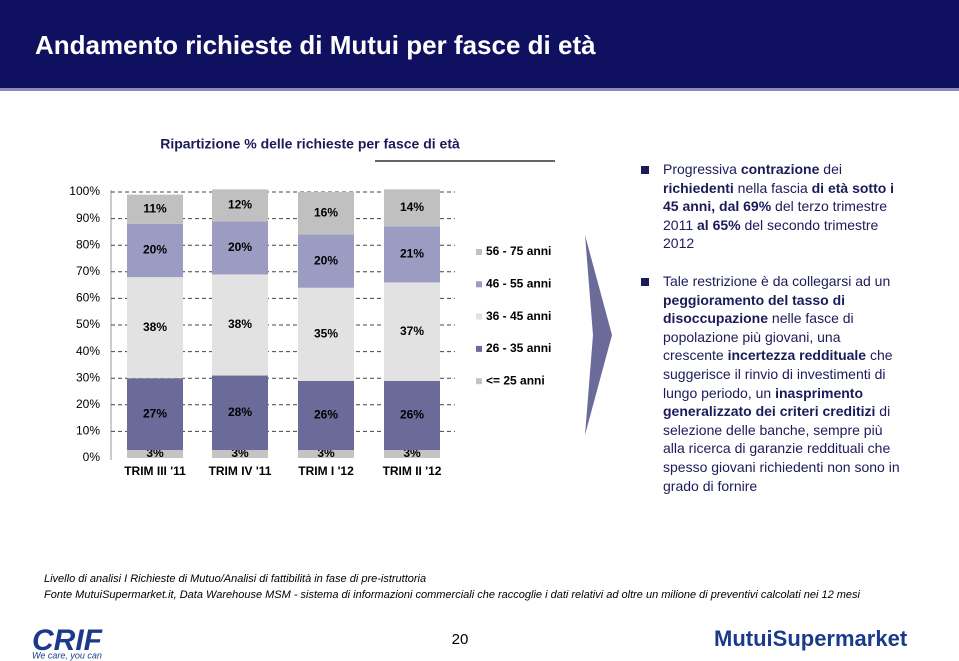  What do you see at coordinates (811, 638) in the screenshot?
I see `logo-right: MutuiSupermarket` at bounding box center [811, 638].